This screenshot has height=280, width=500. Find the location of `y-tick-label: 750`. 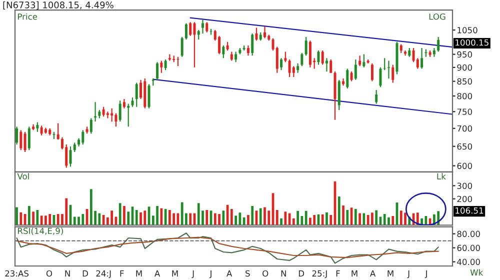

y-tick-label: 750 is located at coordinates (464, 111).